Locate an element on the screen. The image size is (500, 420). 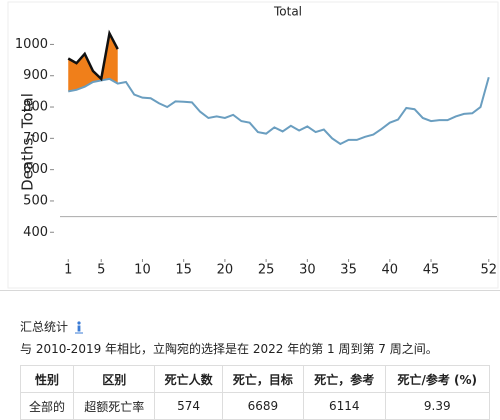
y-tick-label: 400 is located at coordinates (35, 232).